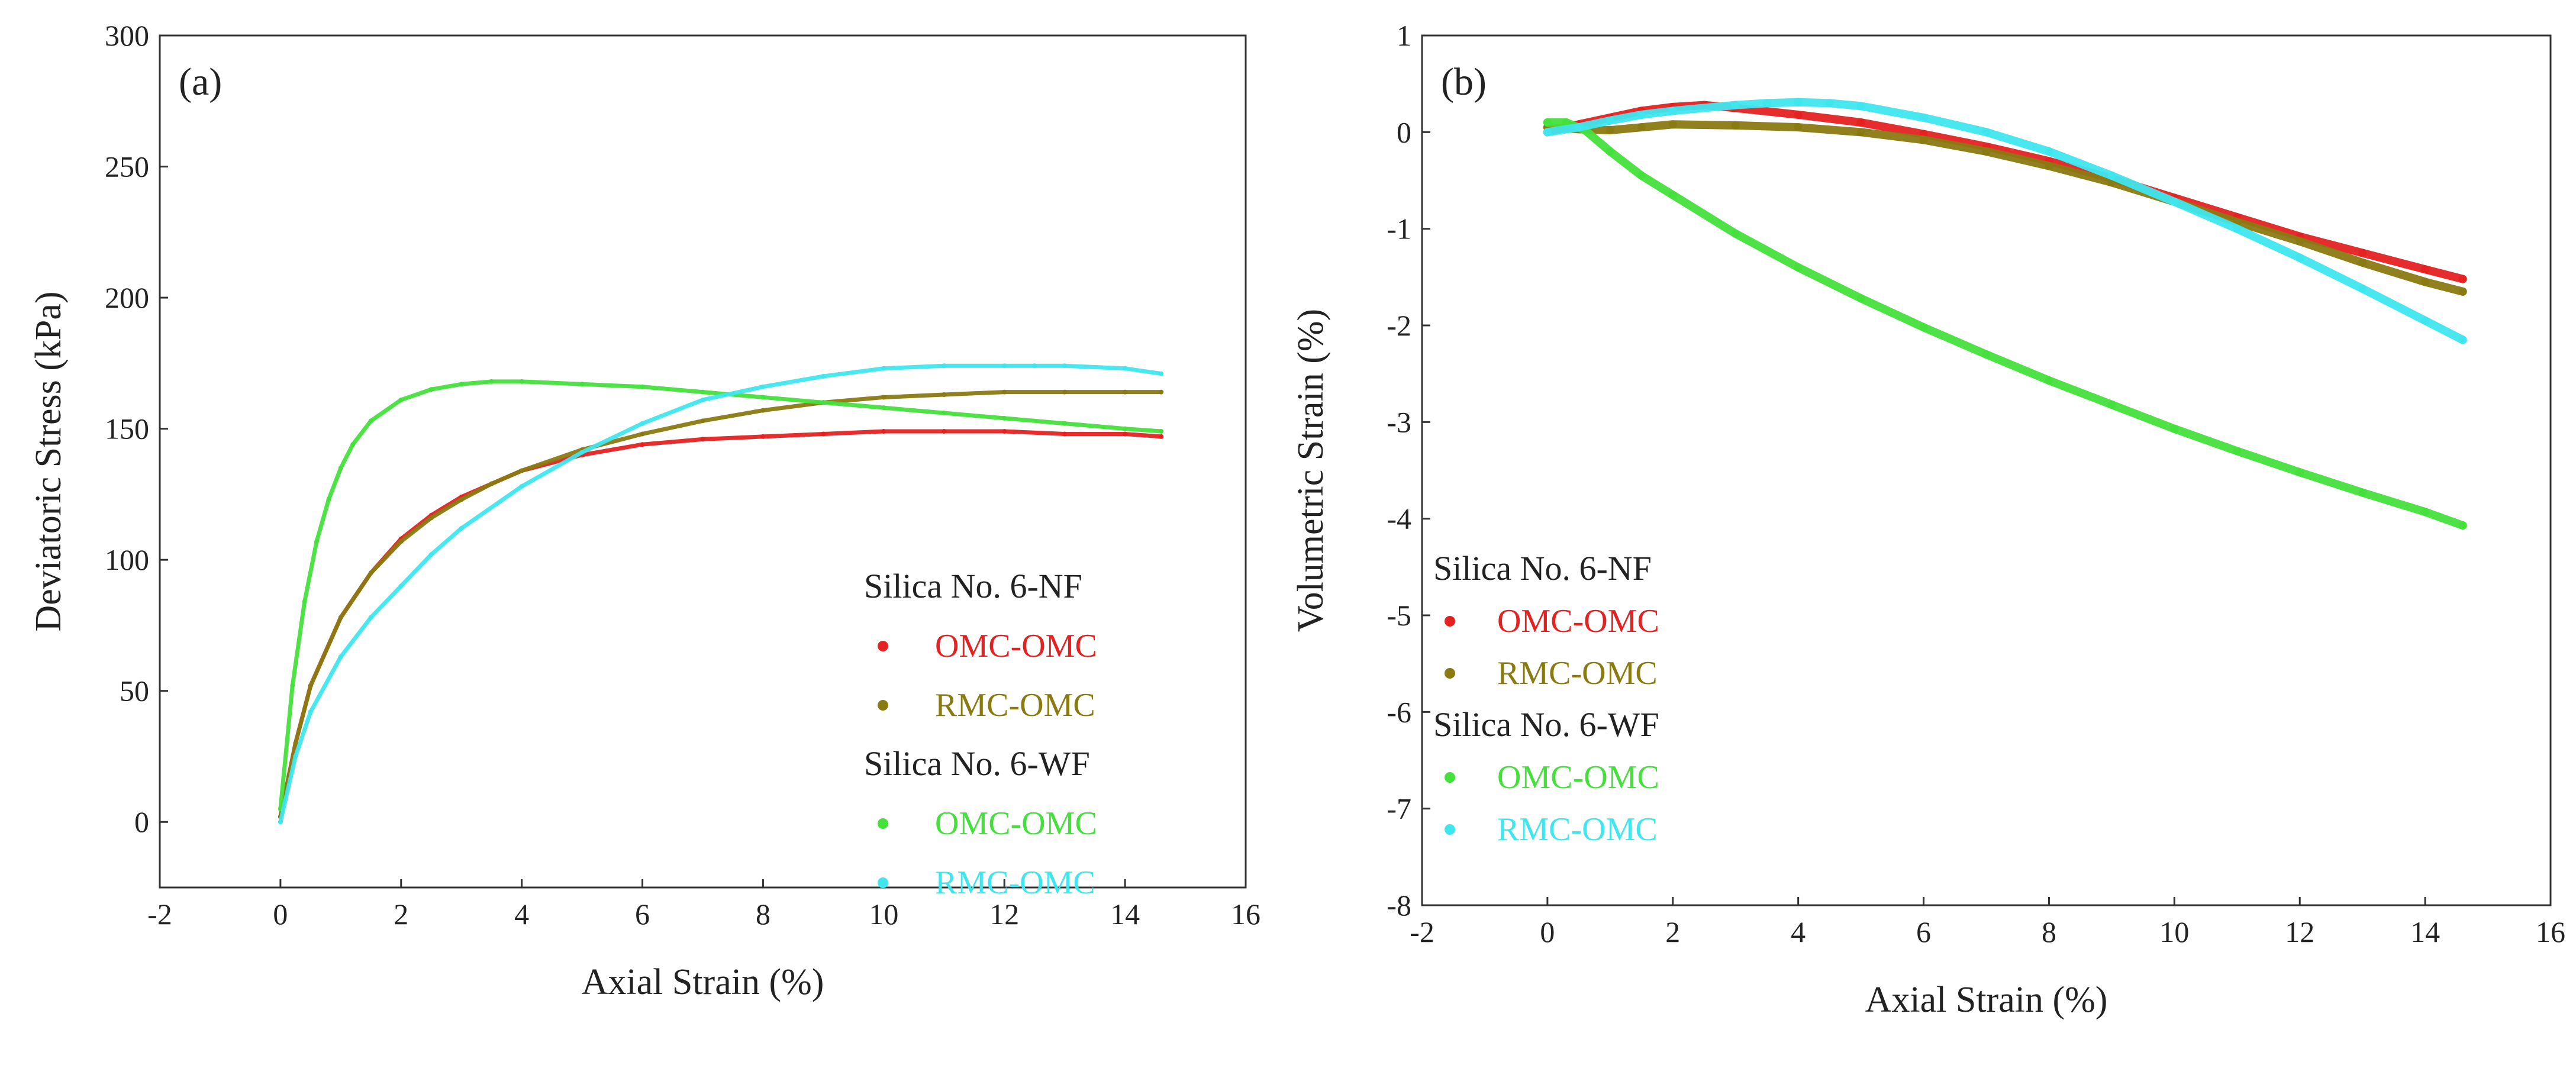 Image resolution: width=2576 pixels, height=1078 pixels. What do you see at coordinates (127, 35) in the screenshot?
I see `y-tick-label: 300` at bounding box center [127, 35].